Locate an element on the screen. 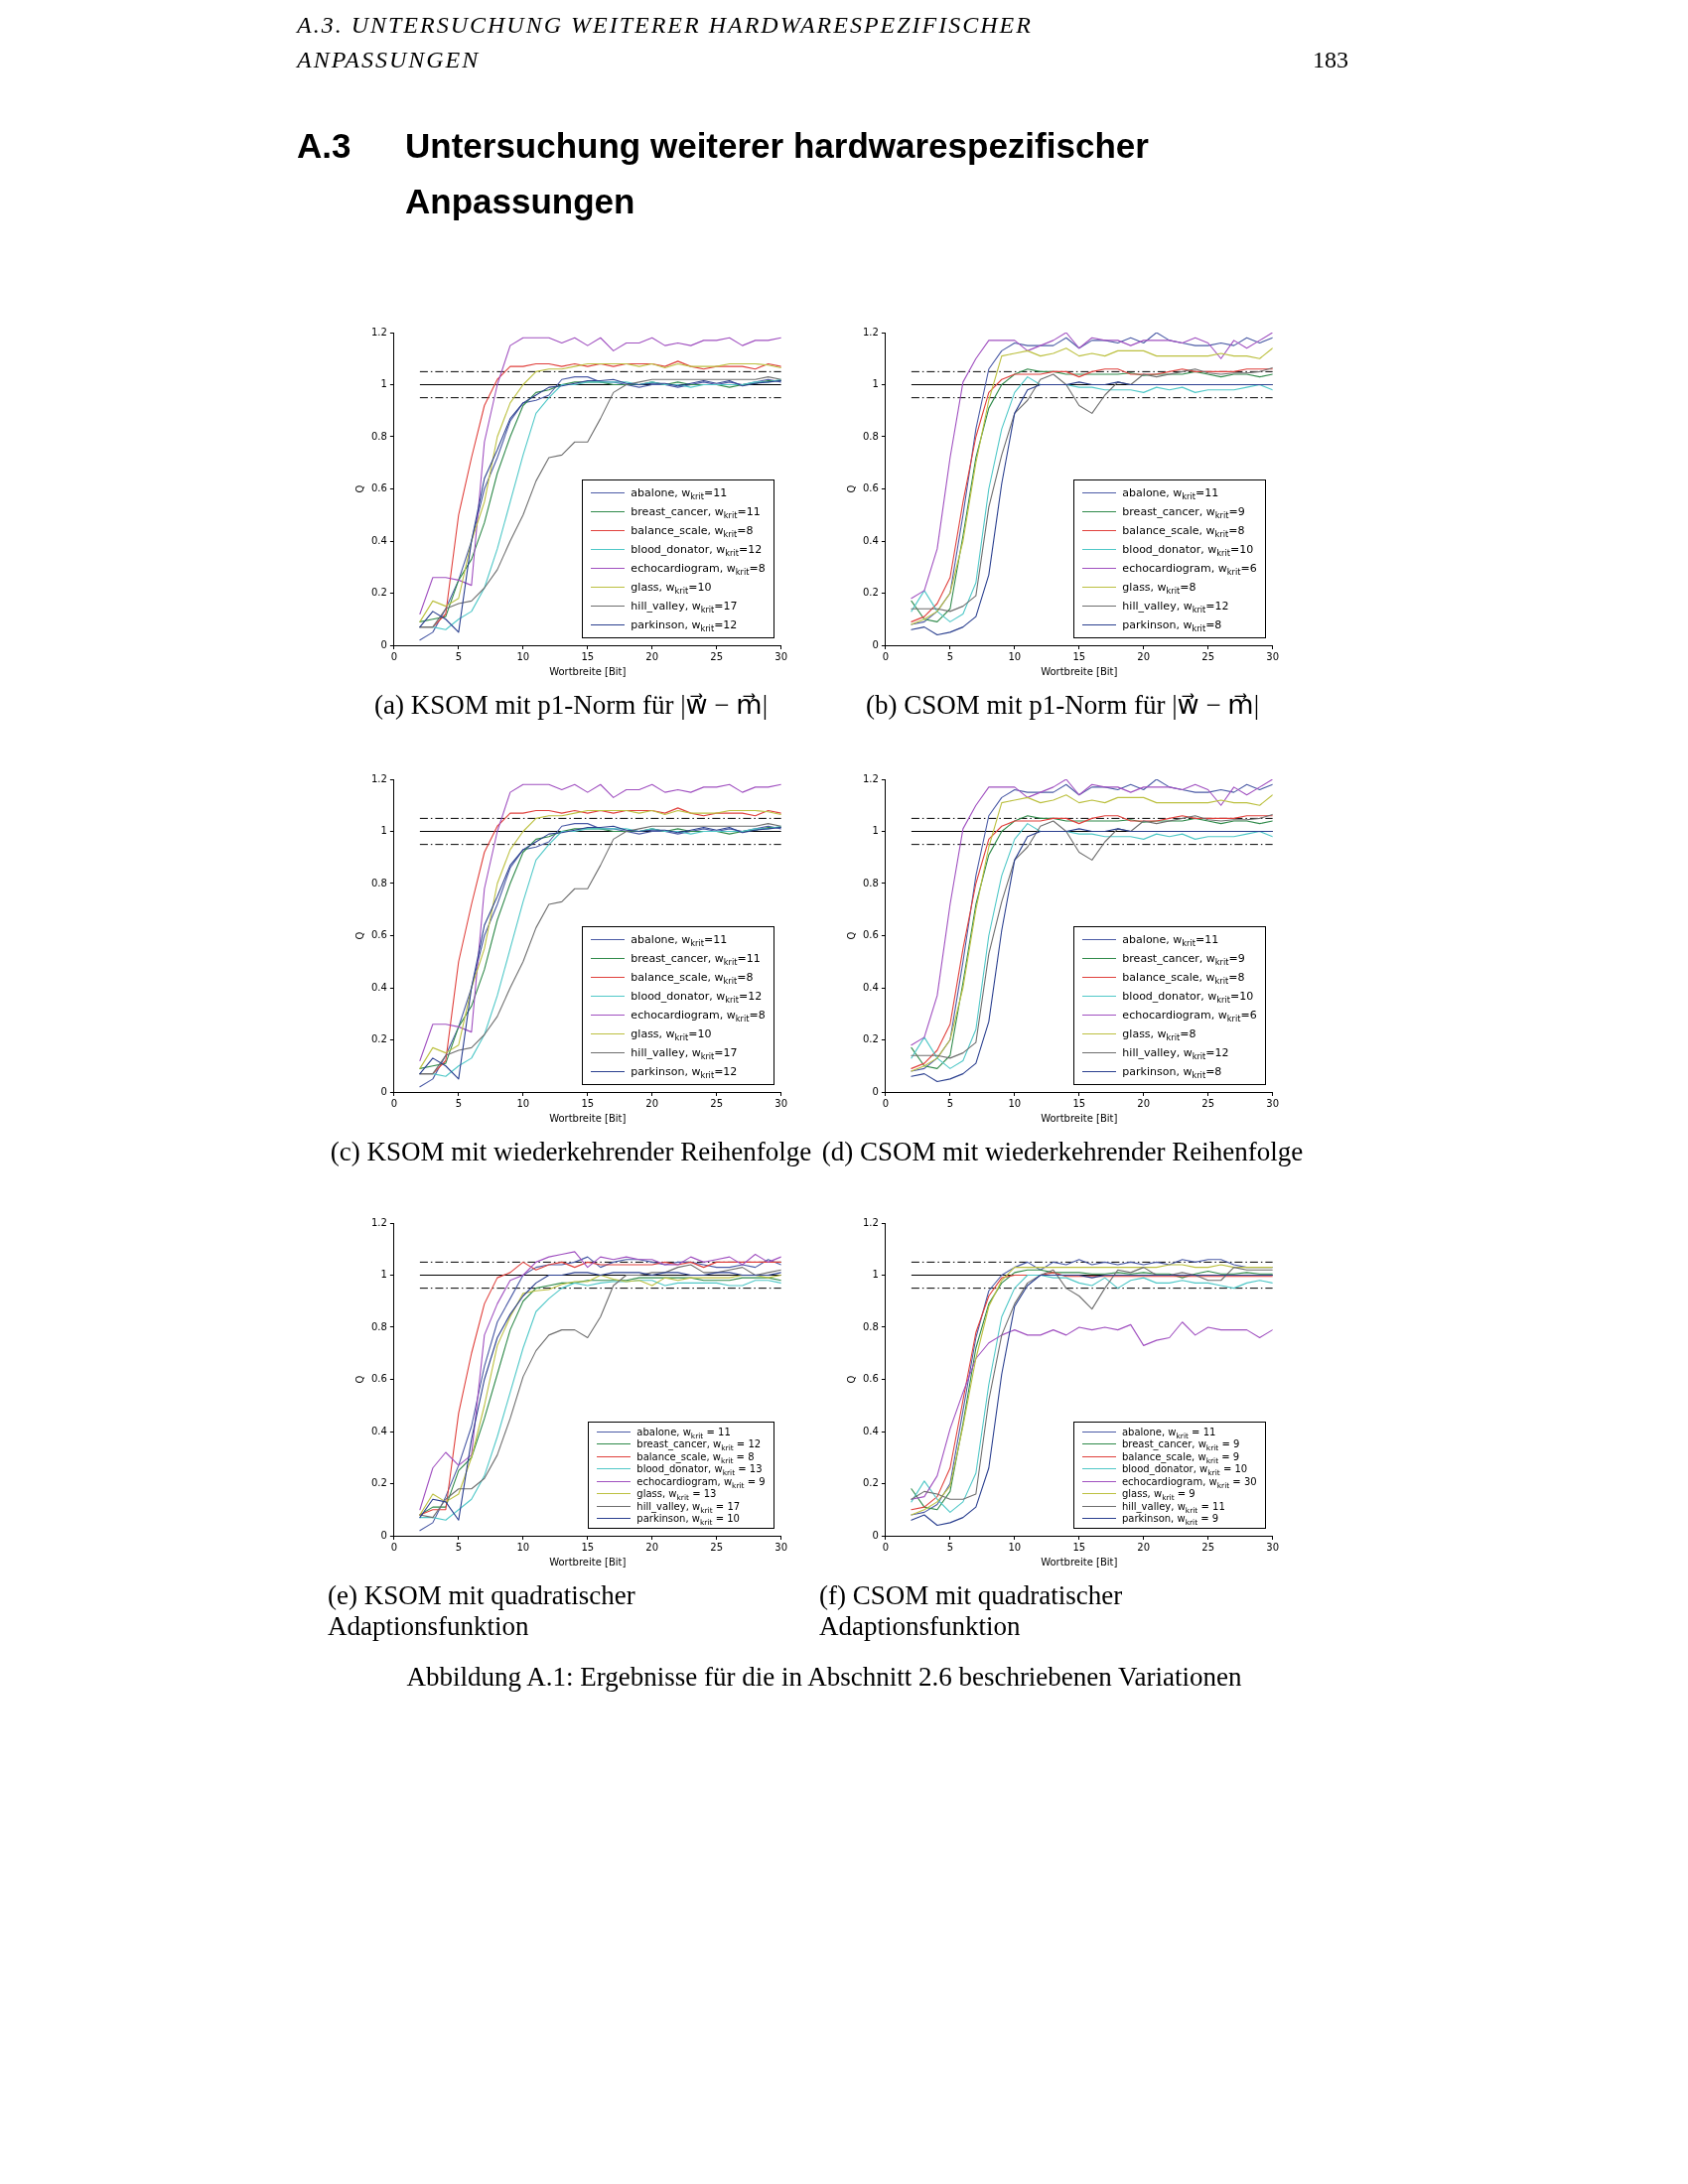 This screenshot has height=2184, width=1688. legend-label: blood_donator, w$_{krit}$=10 is located at coordinates (1188, 550).